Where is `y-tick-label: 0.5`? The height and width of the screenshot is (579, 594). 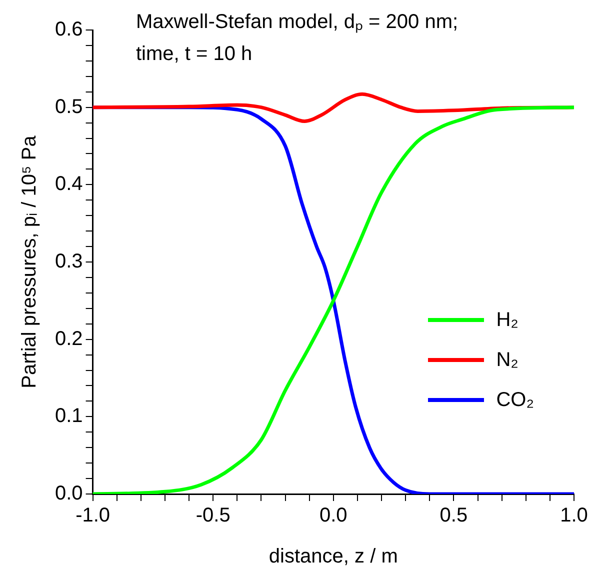
y-tick-label: 0.5 is located at coordinates (68, 107).